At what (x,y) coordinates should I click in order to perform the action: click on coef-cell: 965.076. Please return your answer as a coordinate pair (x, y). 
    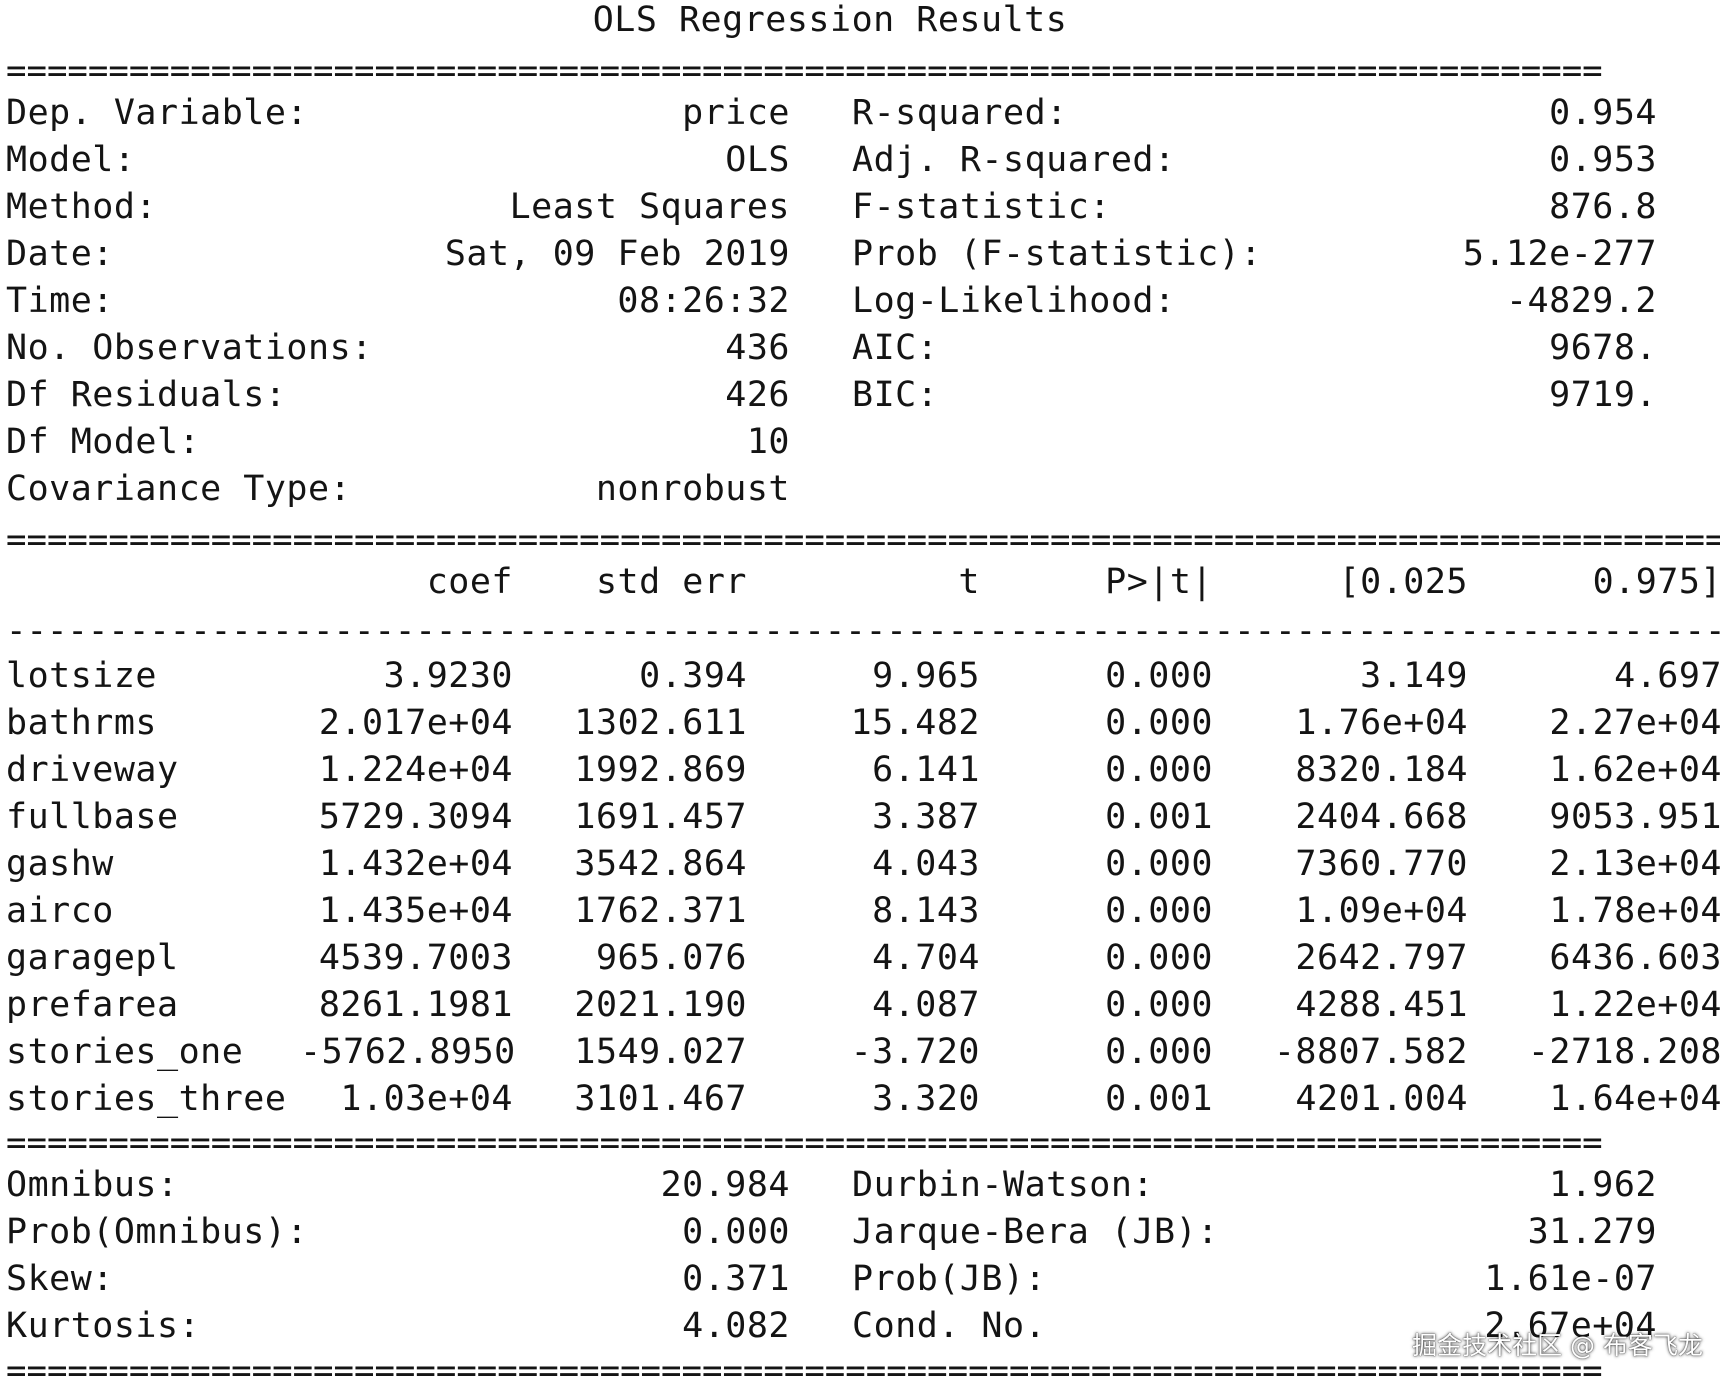
    Looking at the image, I should click on (671, 958).